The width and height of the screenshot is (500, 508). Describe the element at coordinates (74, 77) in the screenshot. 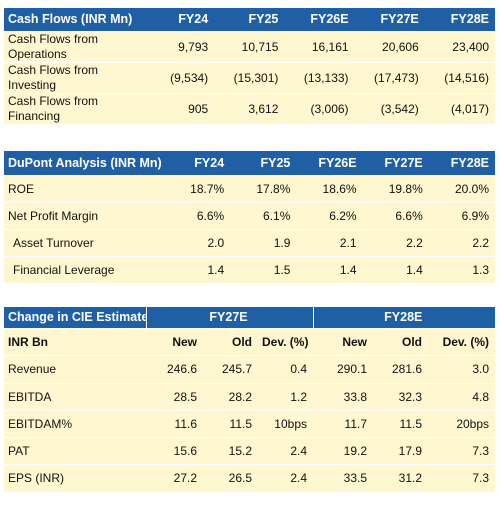

I see `row-label: Cash Flows from Investing` at that location.